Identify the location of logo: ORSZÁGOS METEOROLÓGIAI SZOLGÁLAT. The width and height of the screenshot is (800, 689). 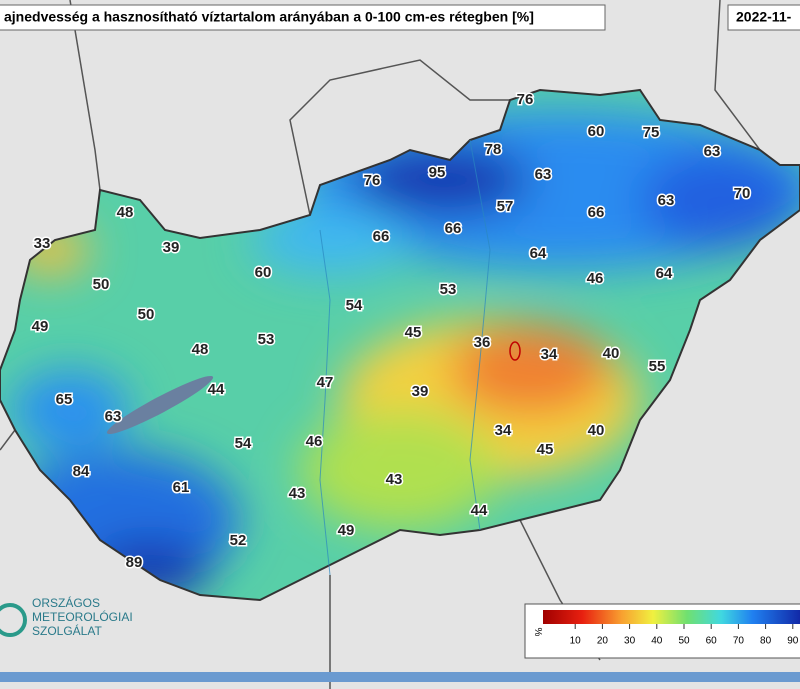
(66, 616).